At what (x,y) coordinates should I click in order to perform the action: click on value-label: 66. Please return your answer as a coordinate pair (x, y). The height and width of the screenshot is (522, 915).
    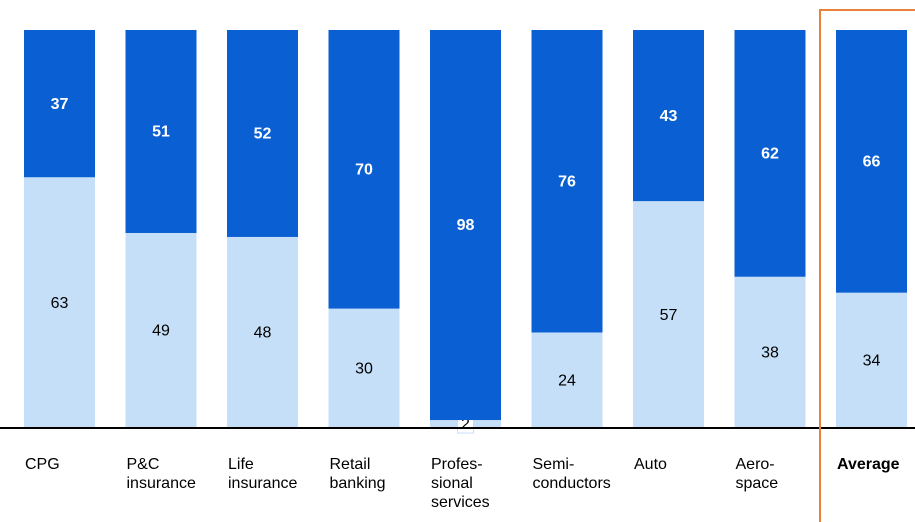
    Looking at the image, I should click on (872, 162).